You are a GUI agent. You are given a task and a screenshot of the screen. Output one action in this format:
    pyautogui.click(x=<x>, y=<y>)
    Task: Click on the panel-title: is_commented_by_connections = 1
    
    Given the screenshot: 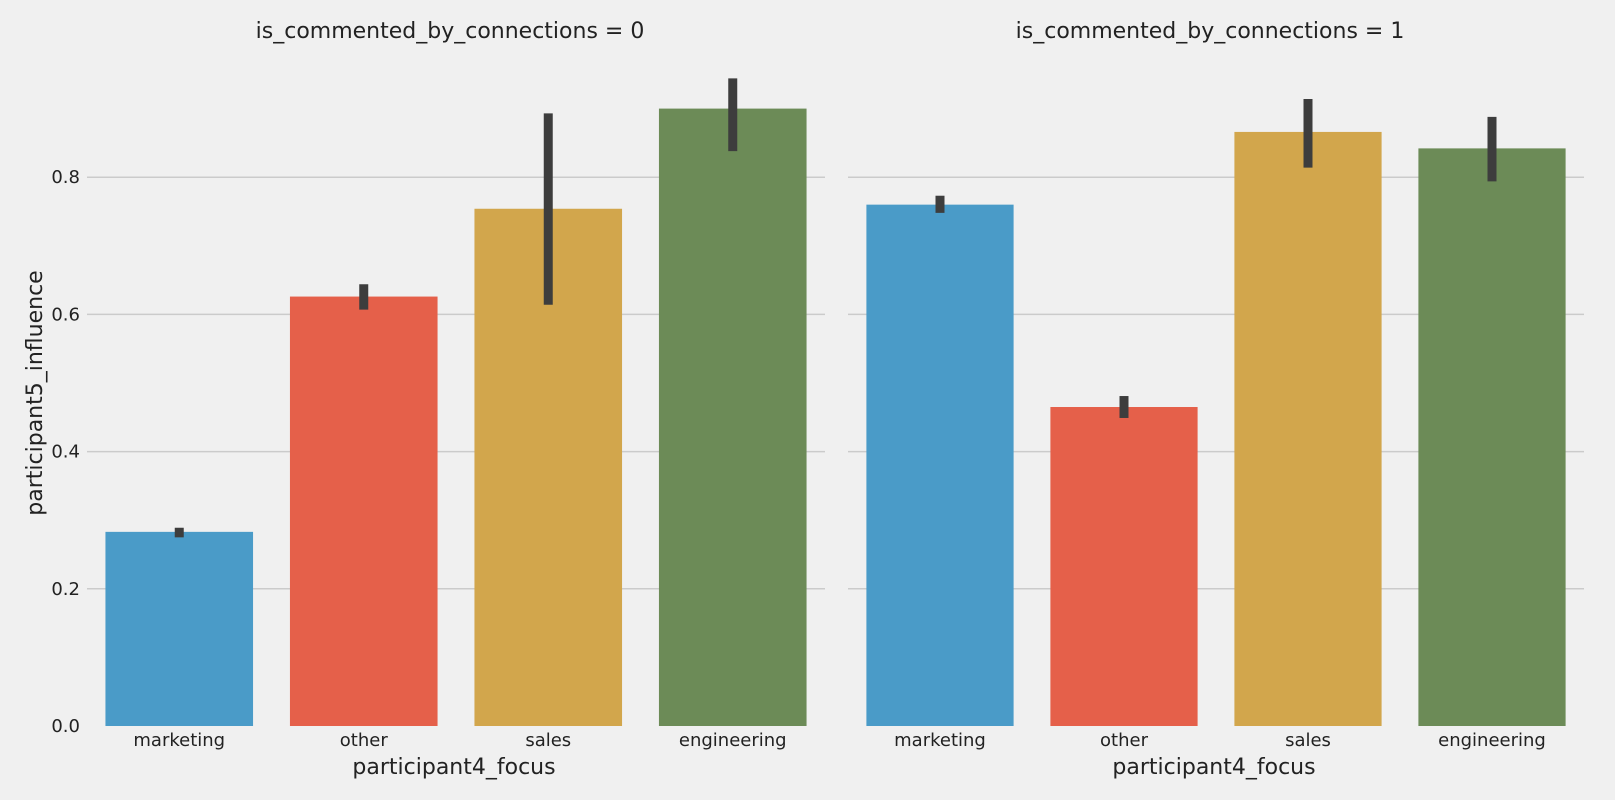 What is the action you would take?
    pyautogui.click(x=1210, y=31)
    